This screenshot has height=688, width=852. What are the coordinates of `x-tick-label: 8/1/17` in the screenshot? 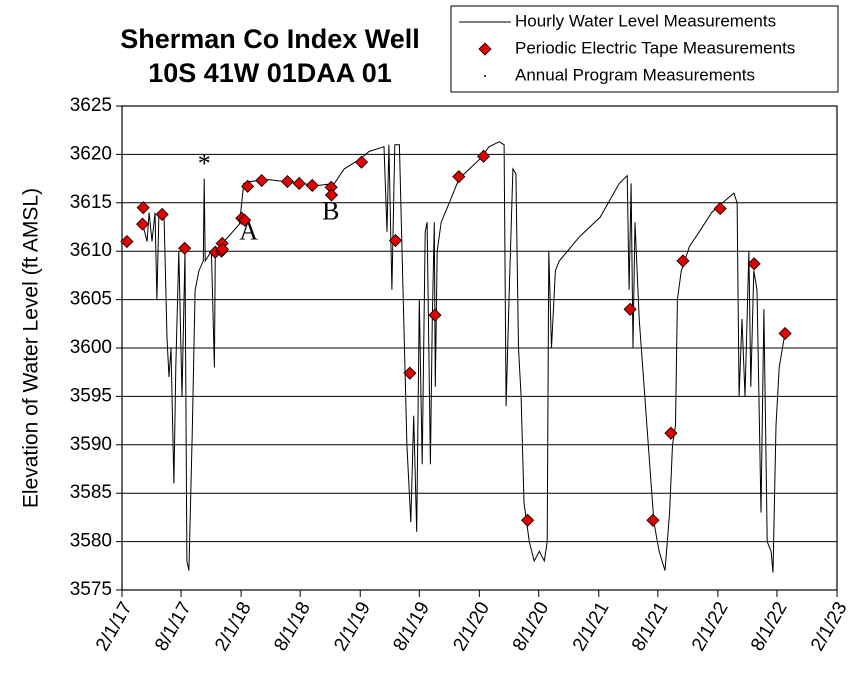 It's located at (173, 627).